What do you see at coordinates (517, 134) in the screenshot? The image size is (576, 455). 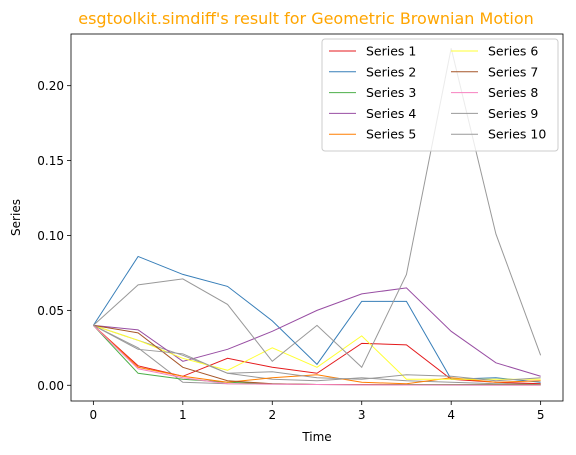 I see `legend-label: Series 10` at bounding box center [517, 134].